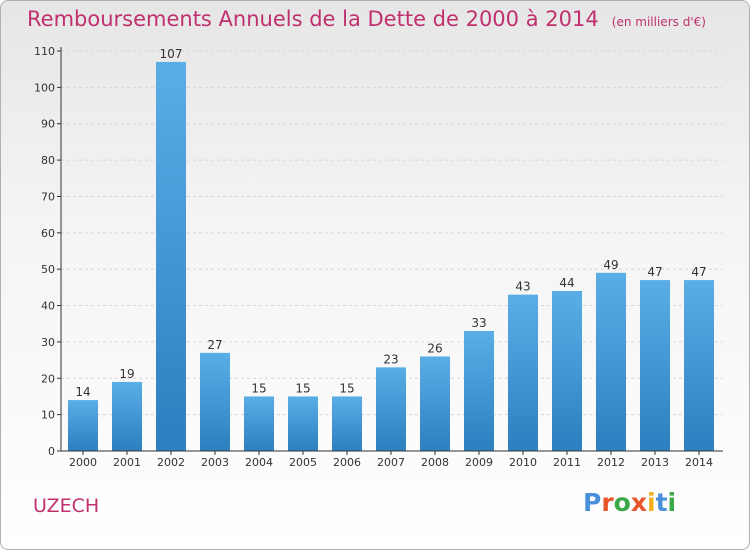  What do you see at coordinates (48, 306) in the screenshot?
I see `y-tick-label: 40` at bounding box center [48, 306].